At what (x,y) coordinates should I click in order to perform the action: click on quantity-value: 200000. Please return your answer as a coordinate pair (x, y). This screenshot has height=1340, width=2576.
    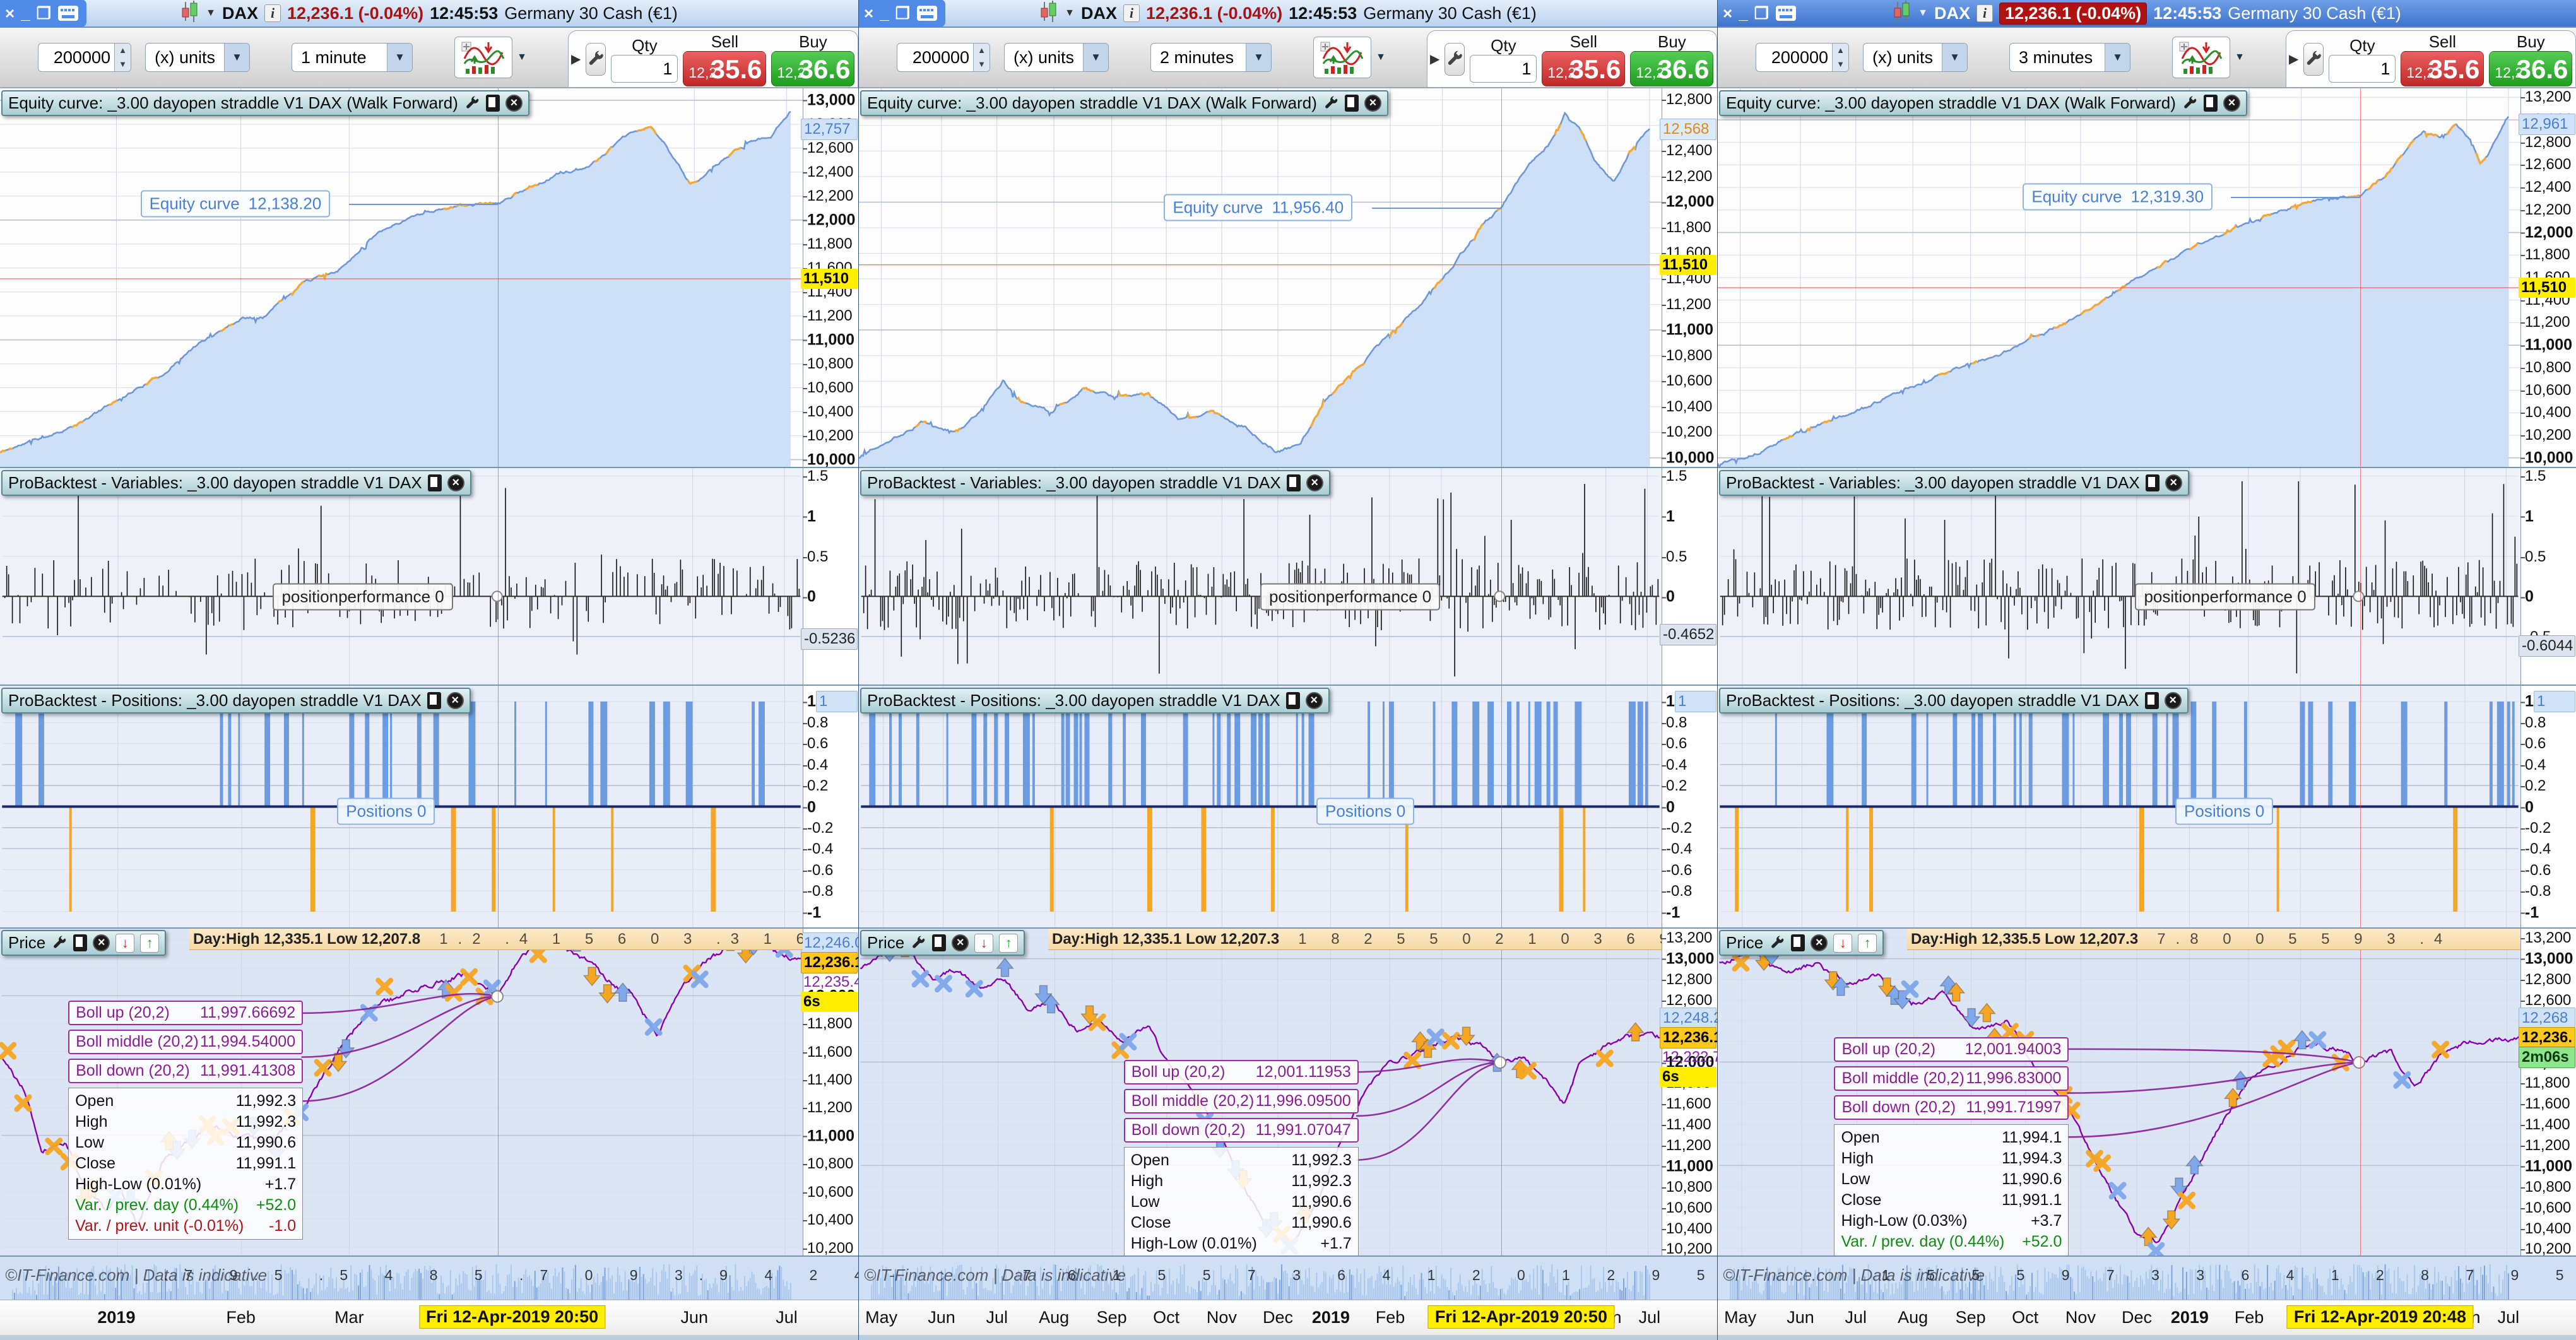
    Looking at the image, I should click on (940, 58).